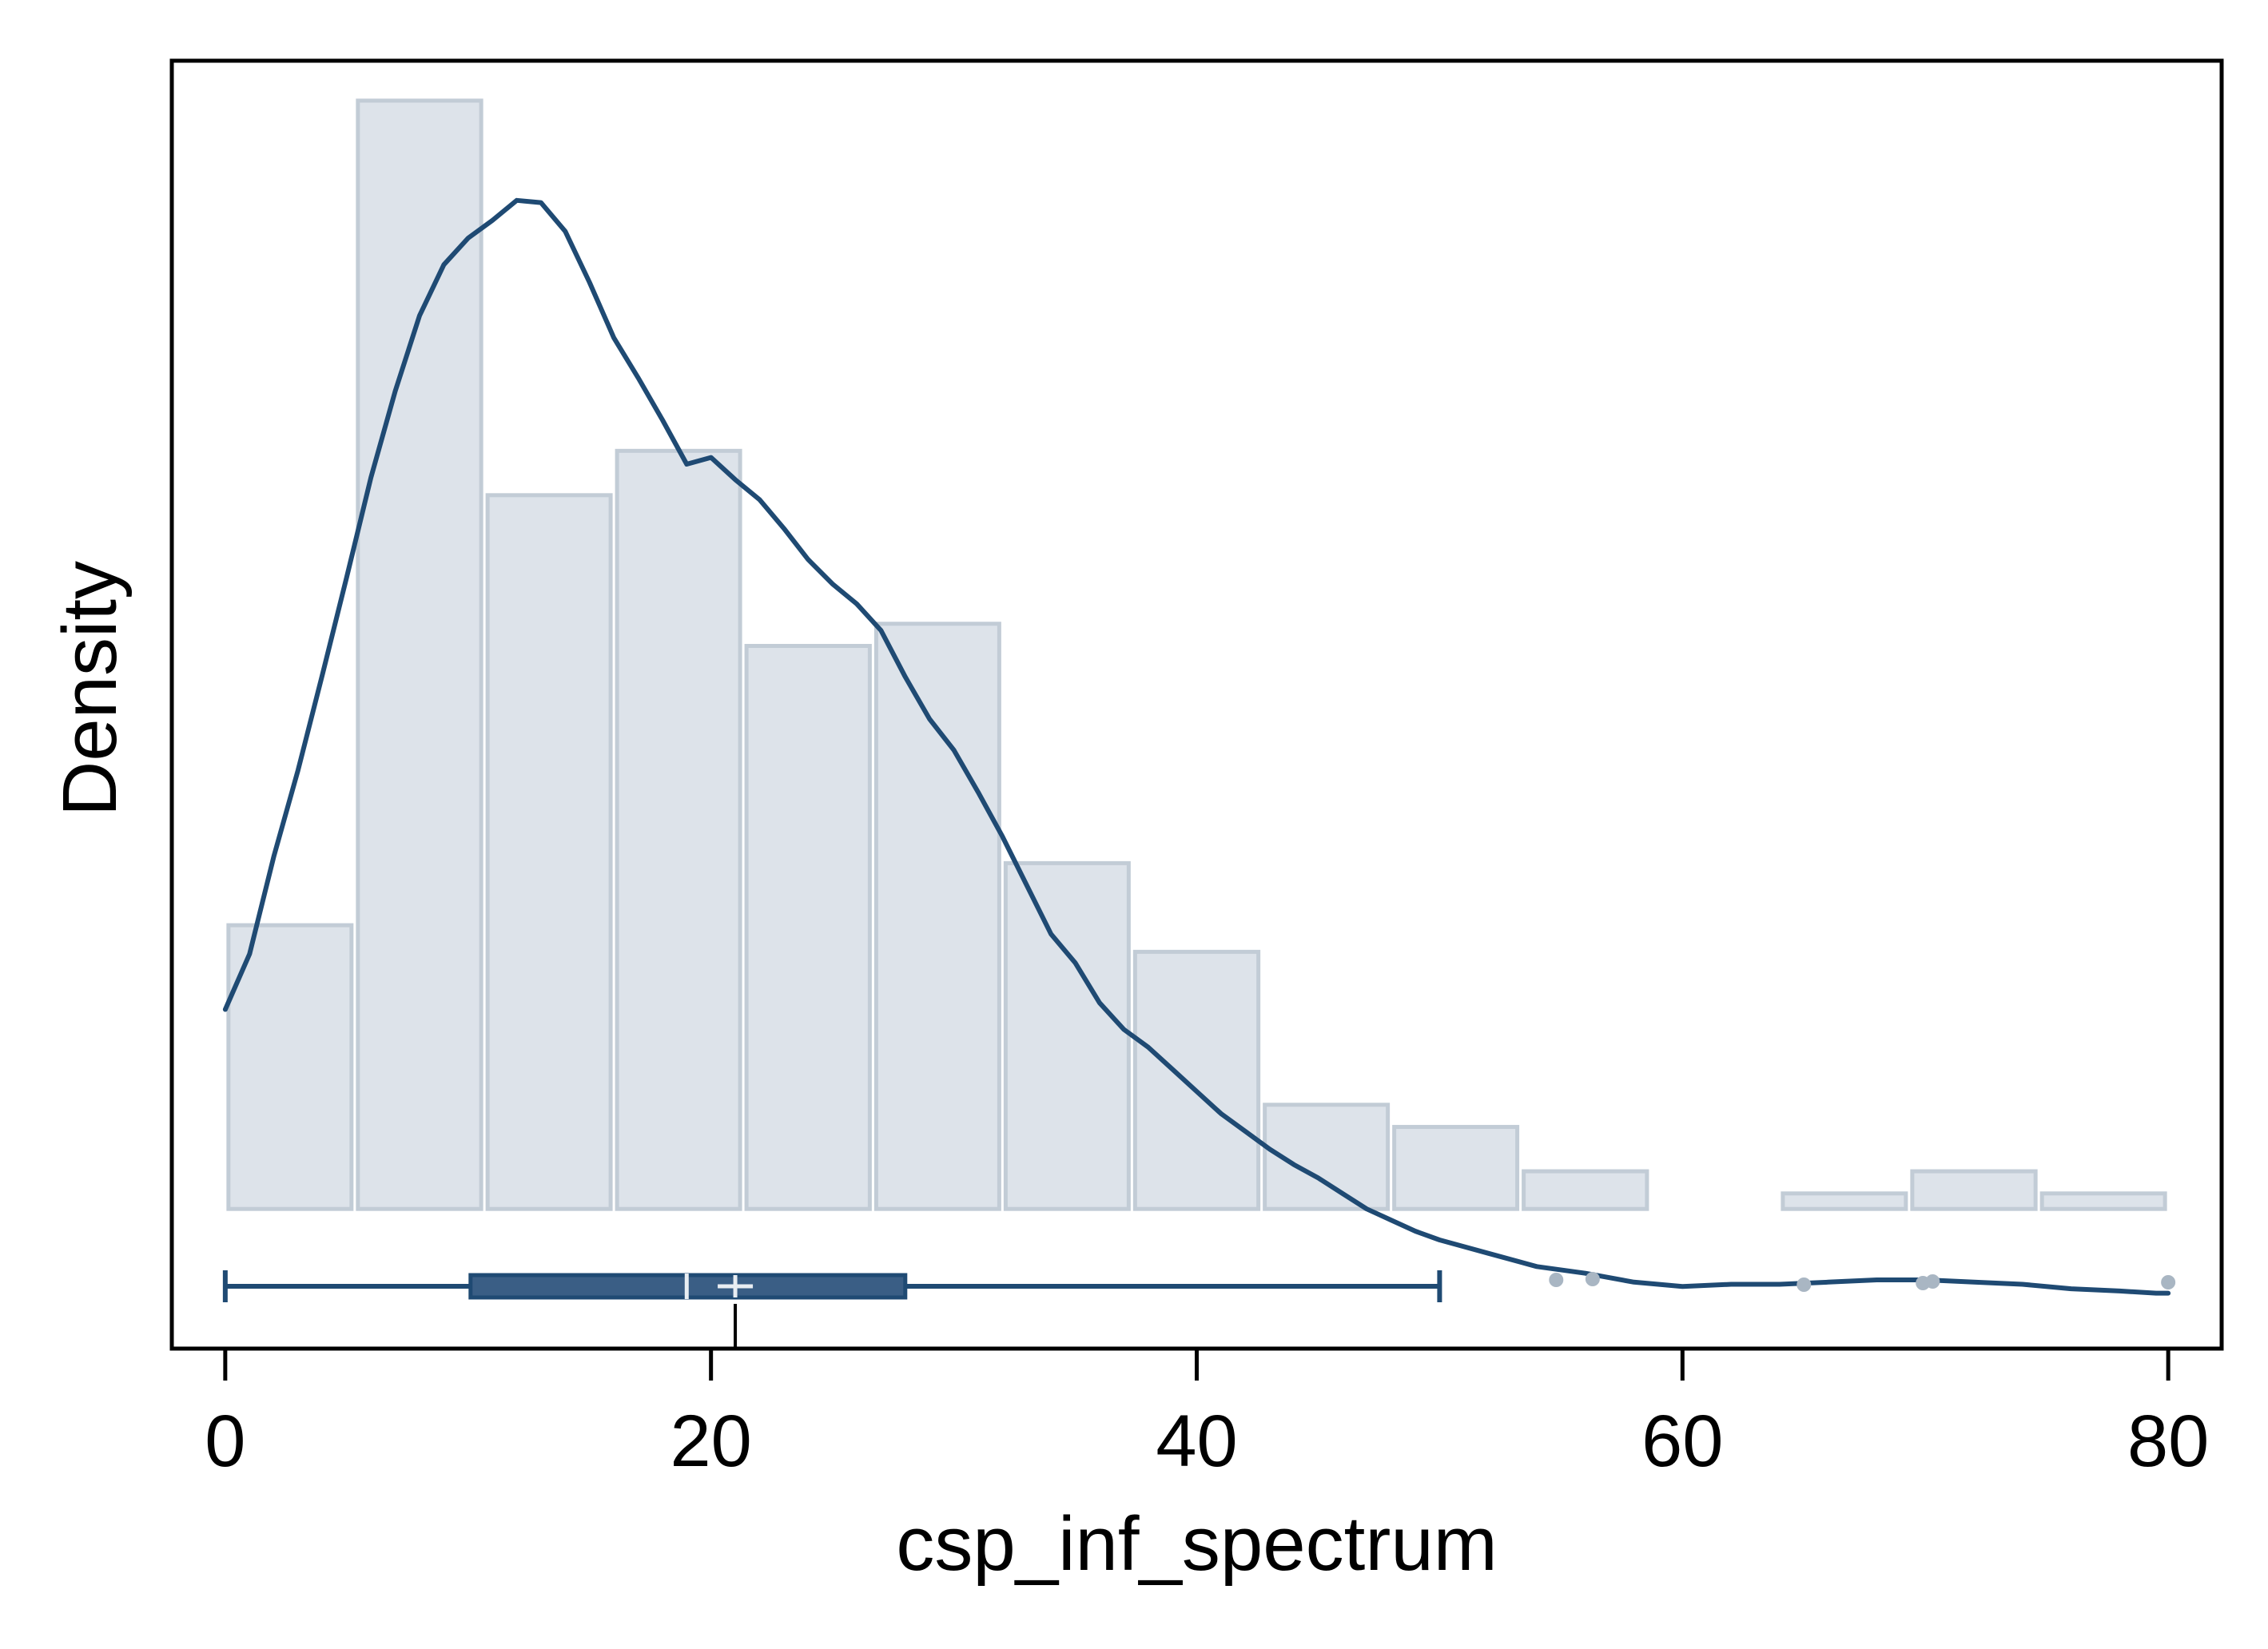 This screenshot has width=2268, height=1649. Describe the element at coordinates (1196, 1544) in the screenshot. I see `x-axis-title: csp_inf_spectrum` at that location.